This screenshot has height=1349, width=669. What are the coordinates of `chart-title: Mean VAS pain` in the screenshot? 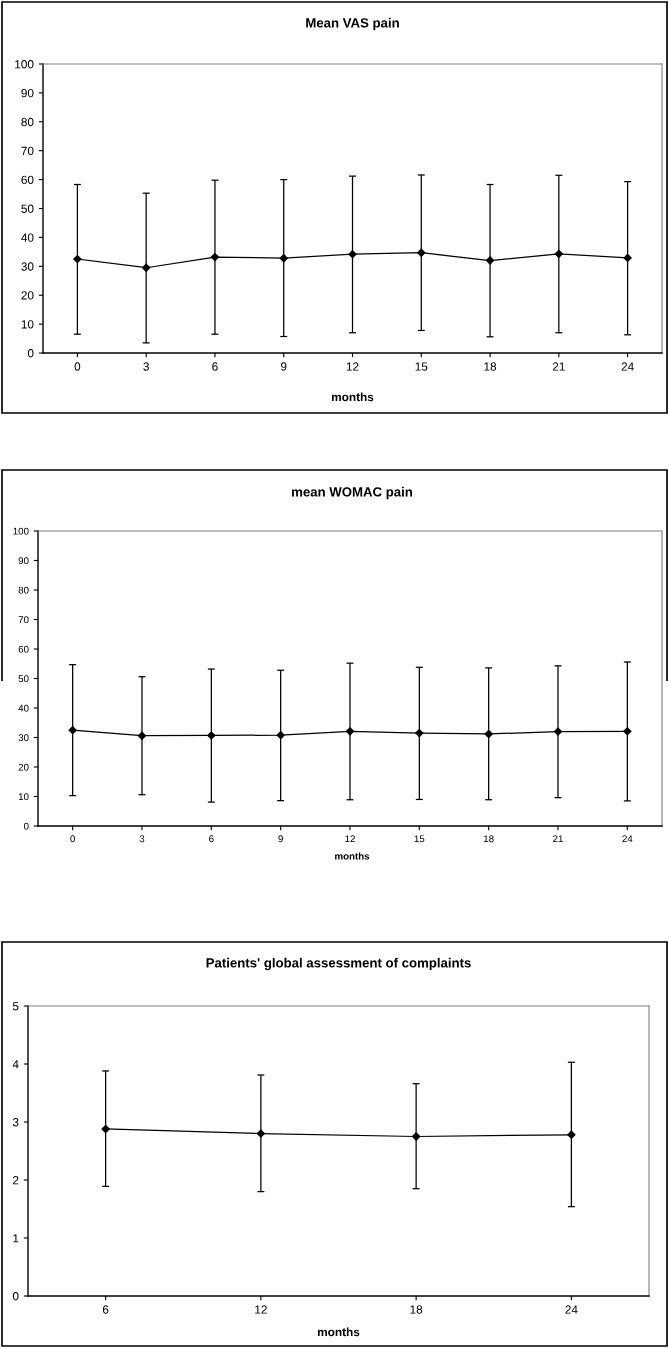 It's located at (352, 24).